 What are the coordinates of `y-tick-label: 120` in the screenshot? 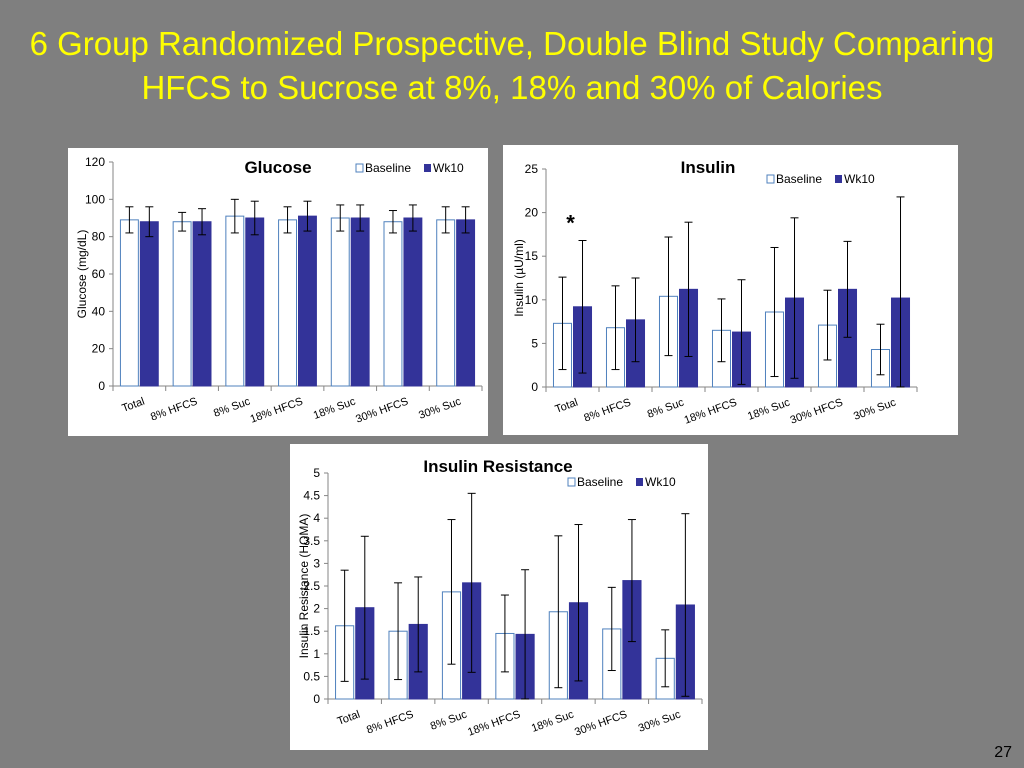 It's located at (95, 162).